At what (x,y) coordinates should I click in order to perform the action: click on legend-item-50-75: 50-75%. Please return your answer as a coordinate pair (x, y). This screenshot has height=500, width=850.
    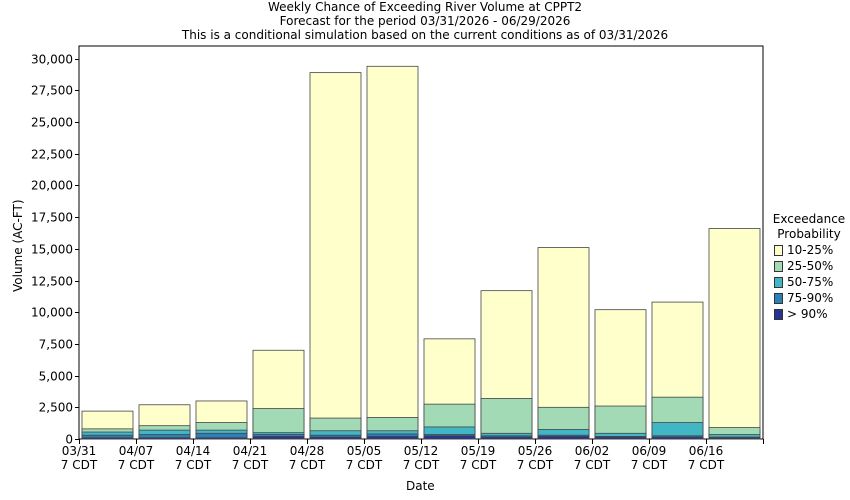
    Looking at the image, I should click on (810, 282).